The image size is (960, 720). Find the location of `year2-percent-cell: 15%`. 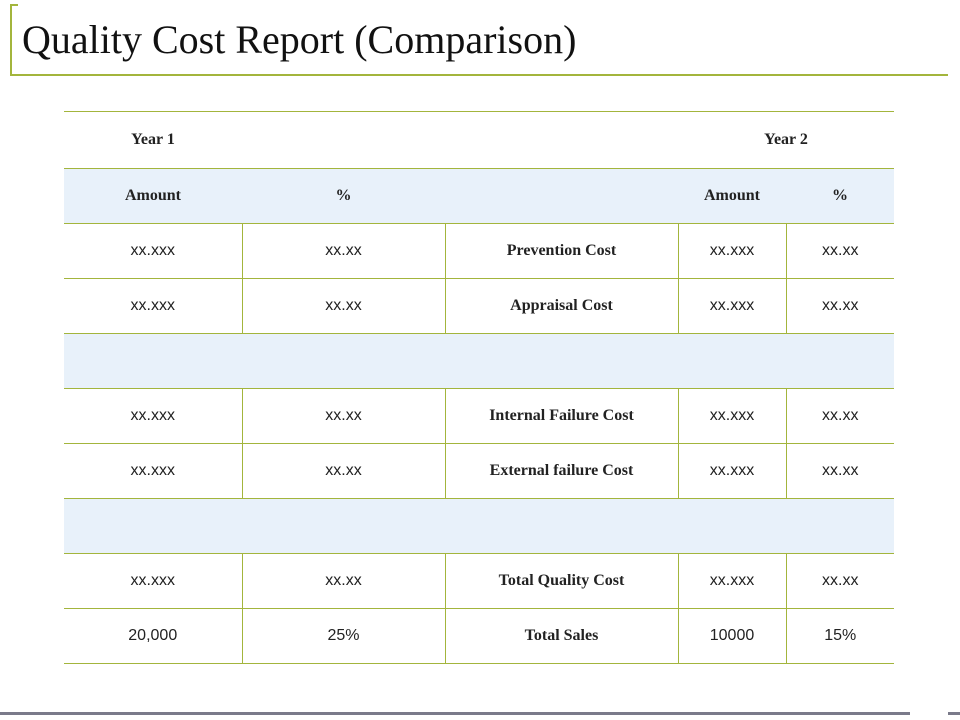

year2-percent-cell: 15% is located at coordinates (840, 636).